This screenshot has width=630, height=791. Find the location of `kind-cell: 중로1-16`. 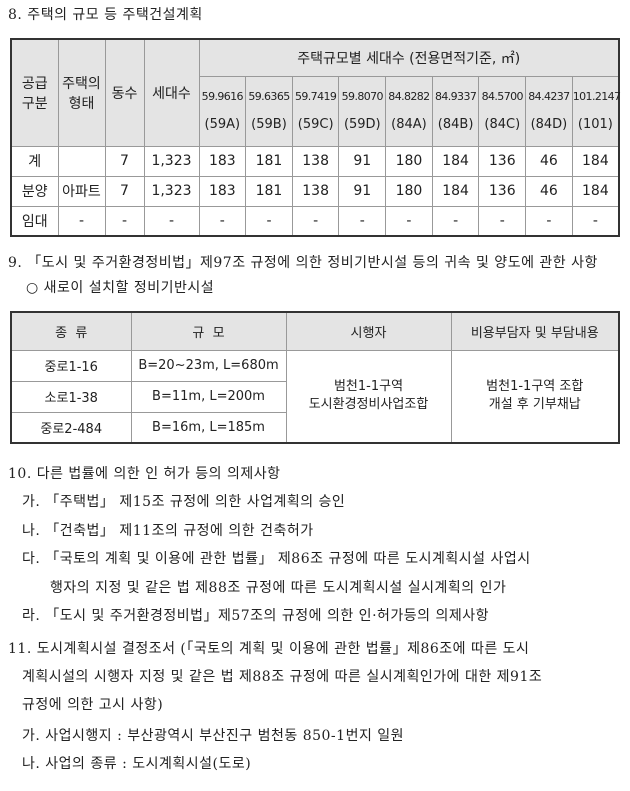

kind-cell: 중로1-16 is located at coordinates (71, 365).